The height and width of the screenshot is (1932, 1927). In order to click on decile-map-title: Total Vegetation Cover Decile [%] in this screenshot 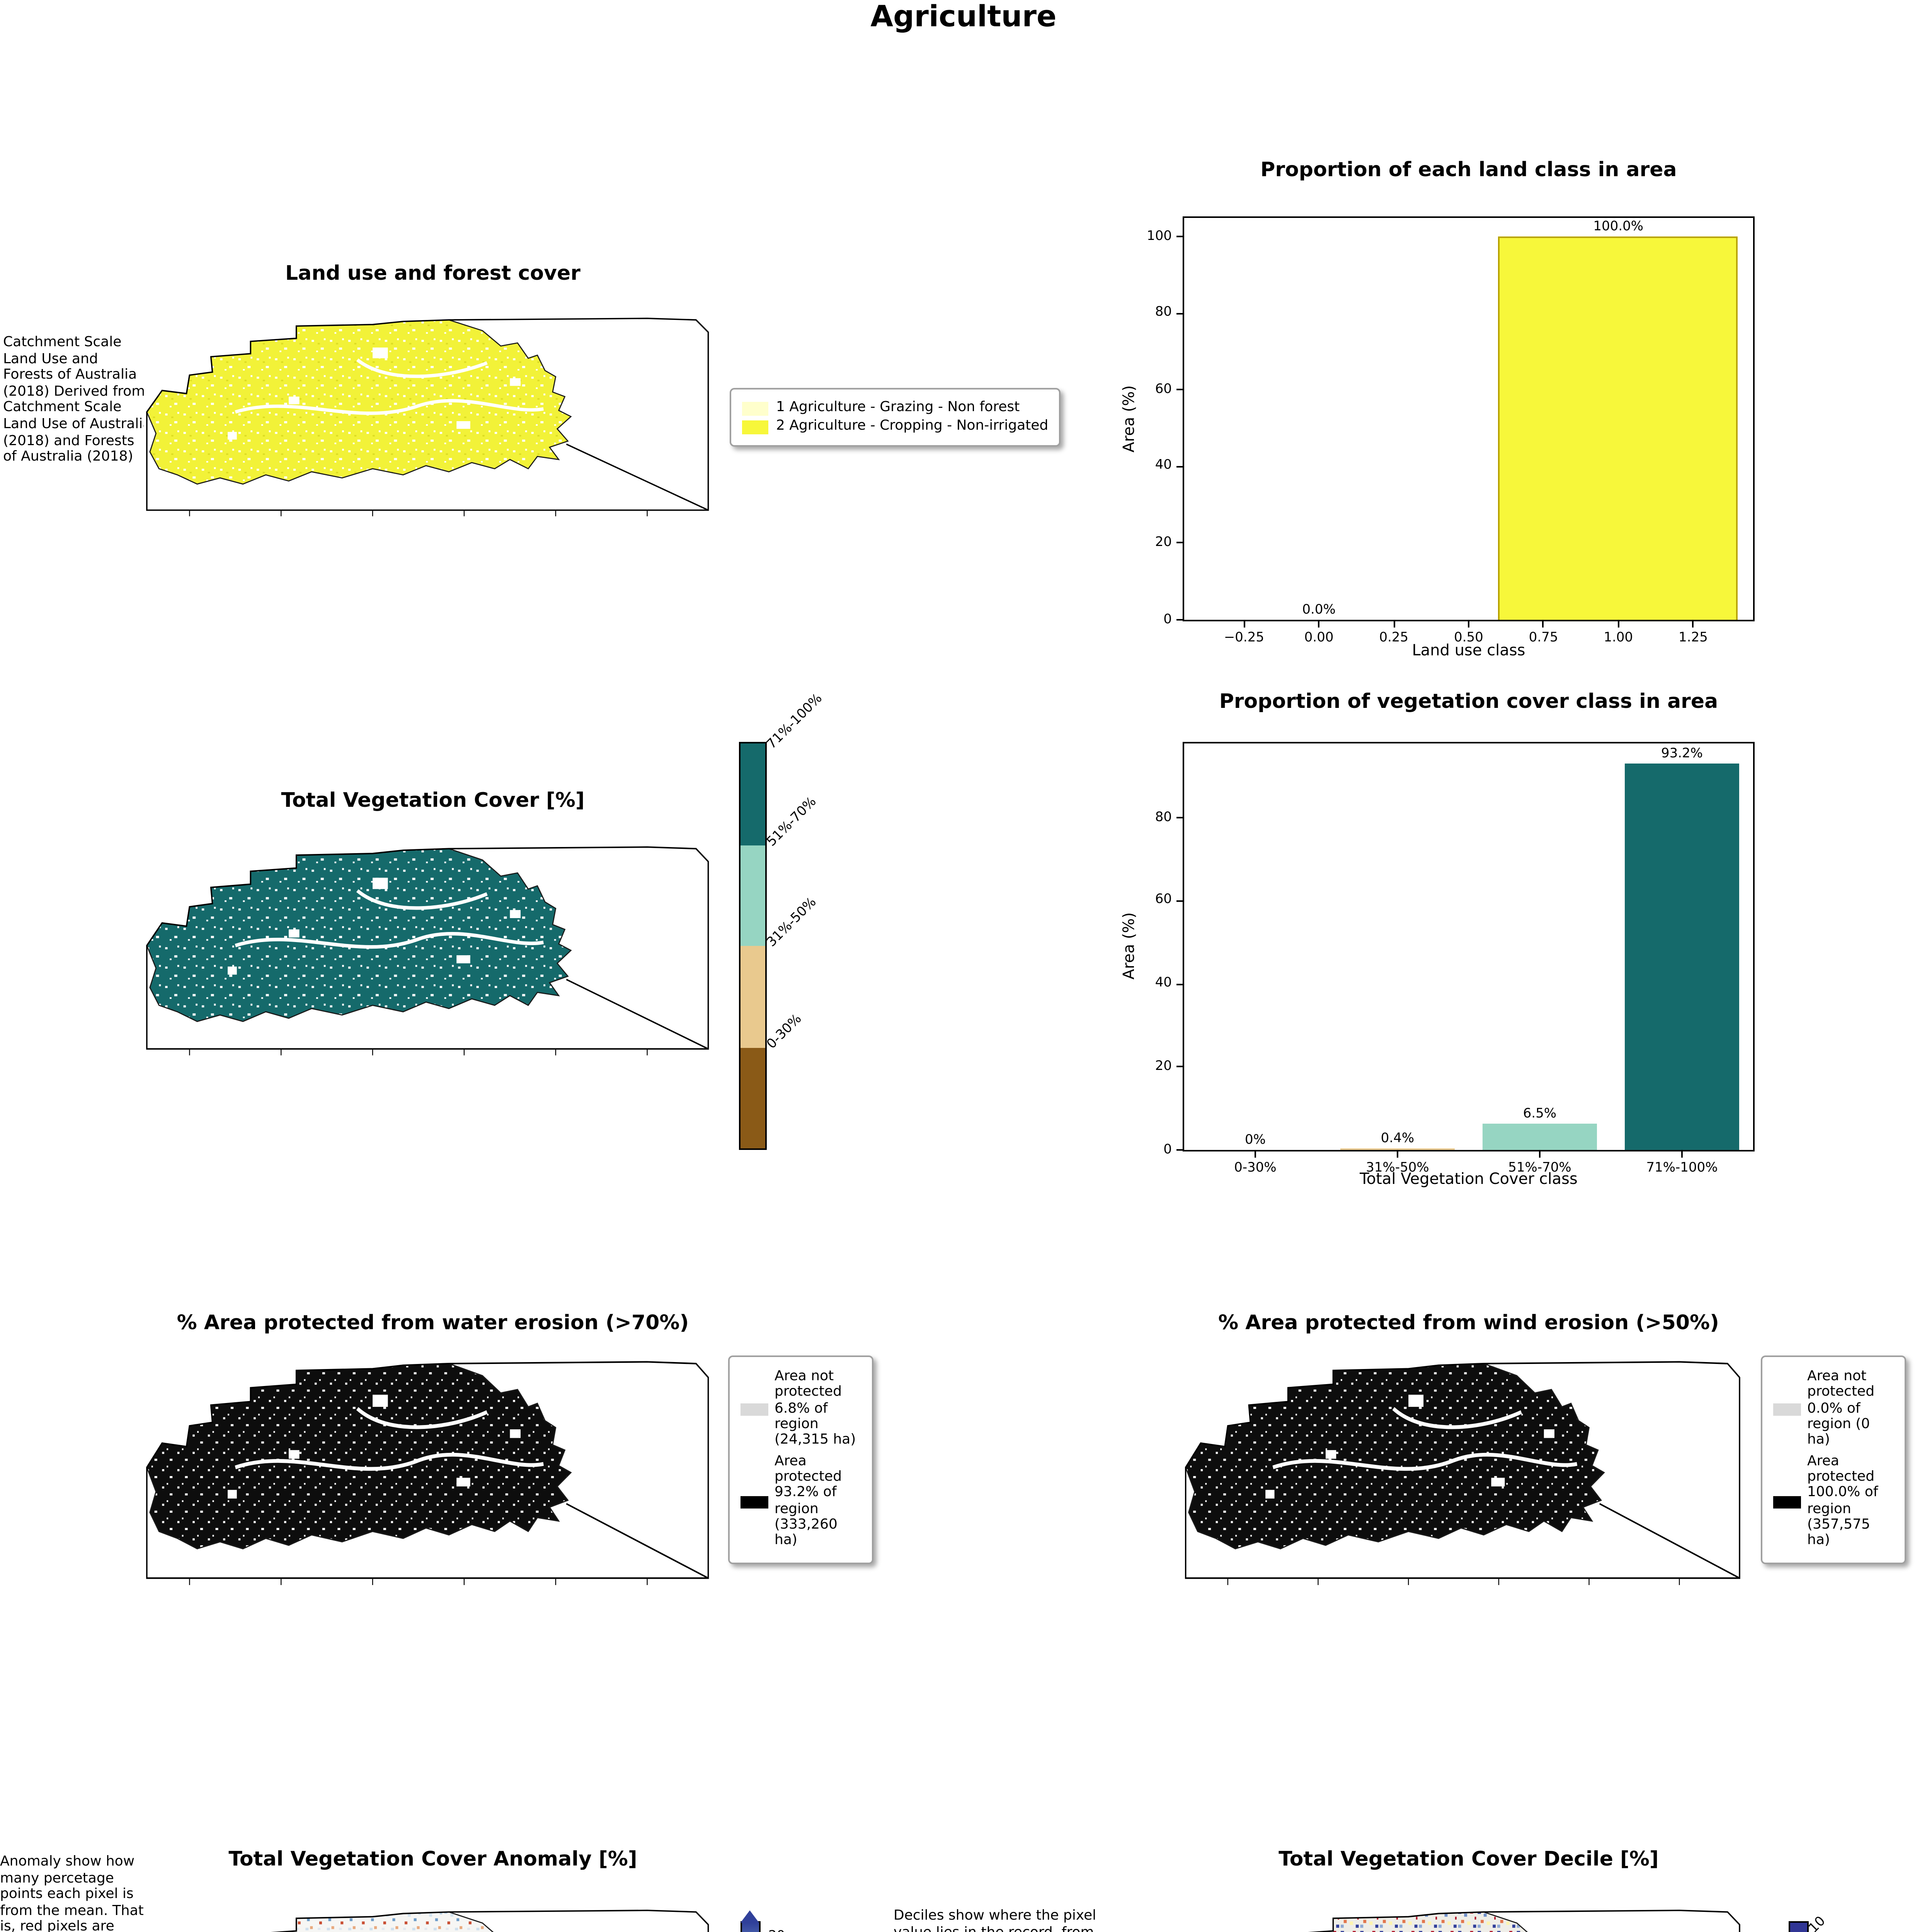, I will do `click(1468, 1860)`.